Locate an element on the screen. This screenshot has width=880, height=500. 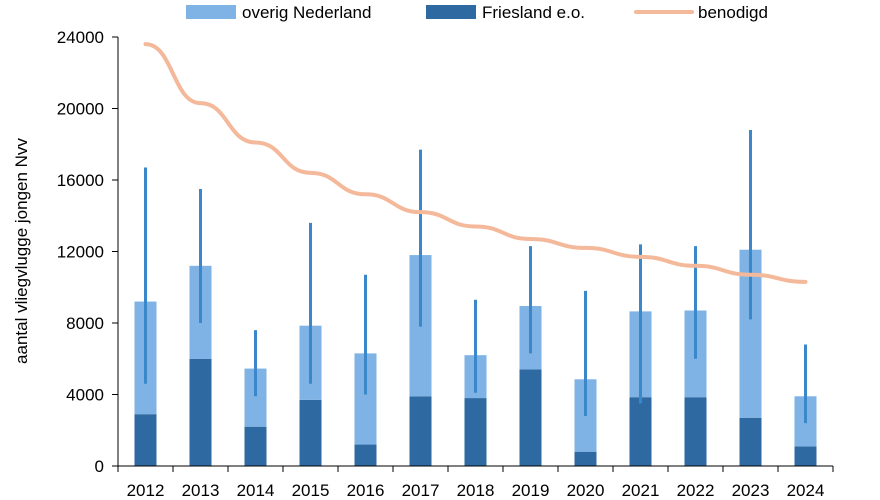
bar-friesland-e-o--2023 is located at coordinates (750, 441).